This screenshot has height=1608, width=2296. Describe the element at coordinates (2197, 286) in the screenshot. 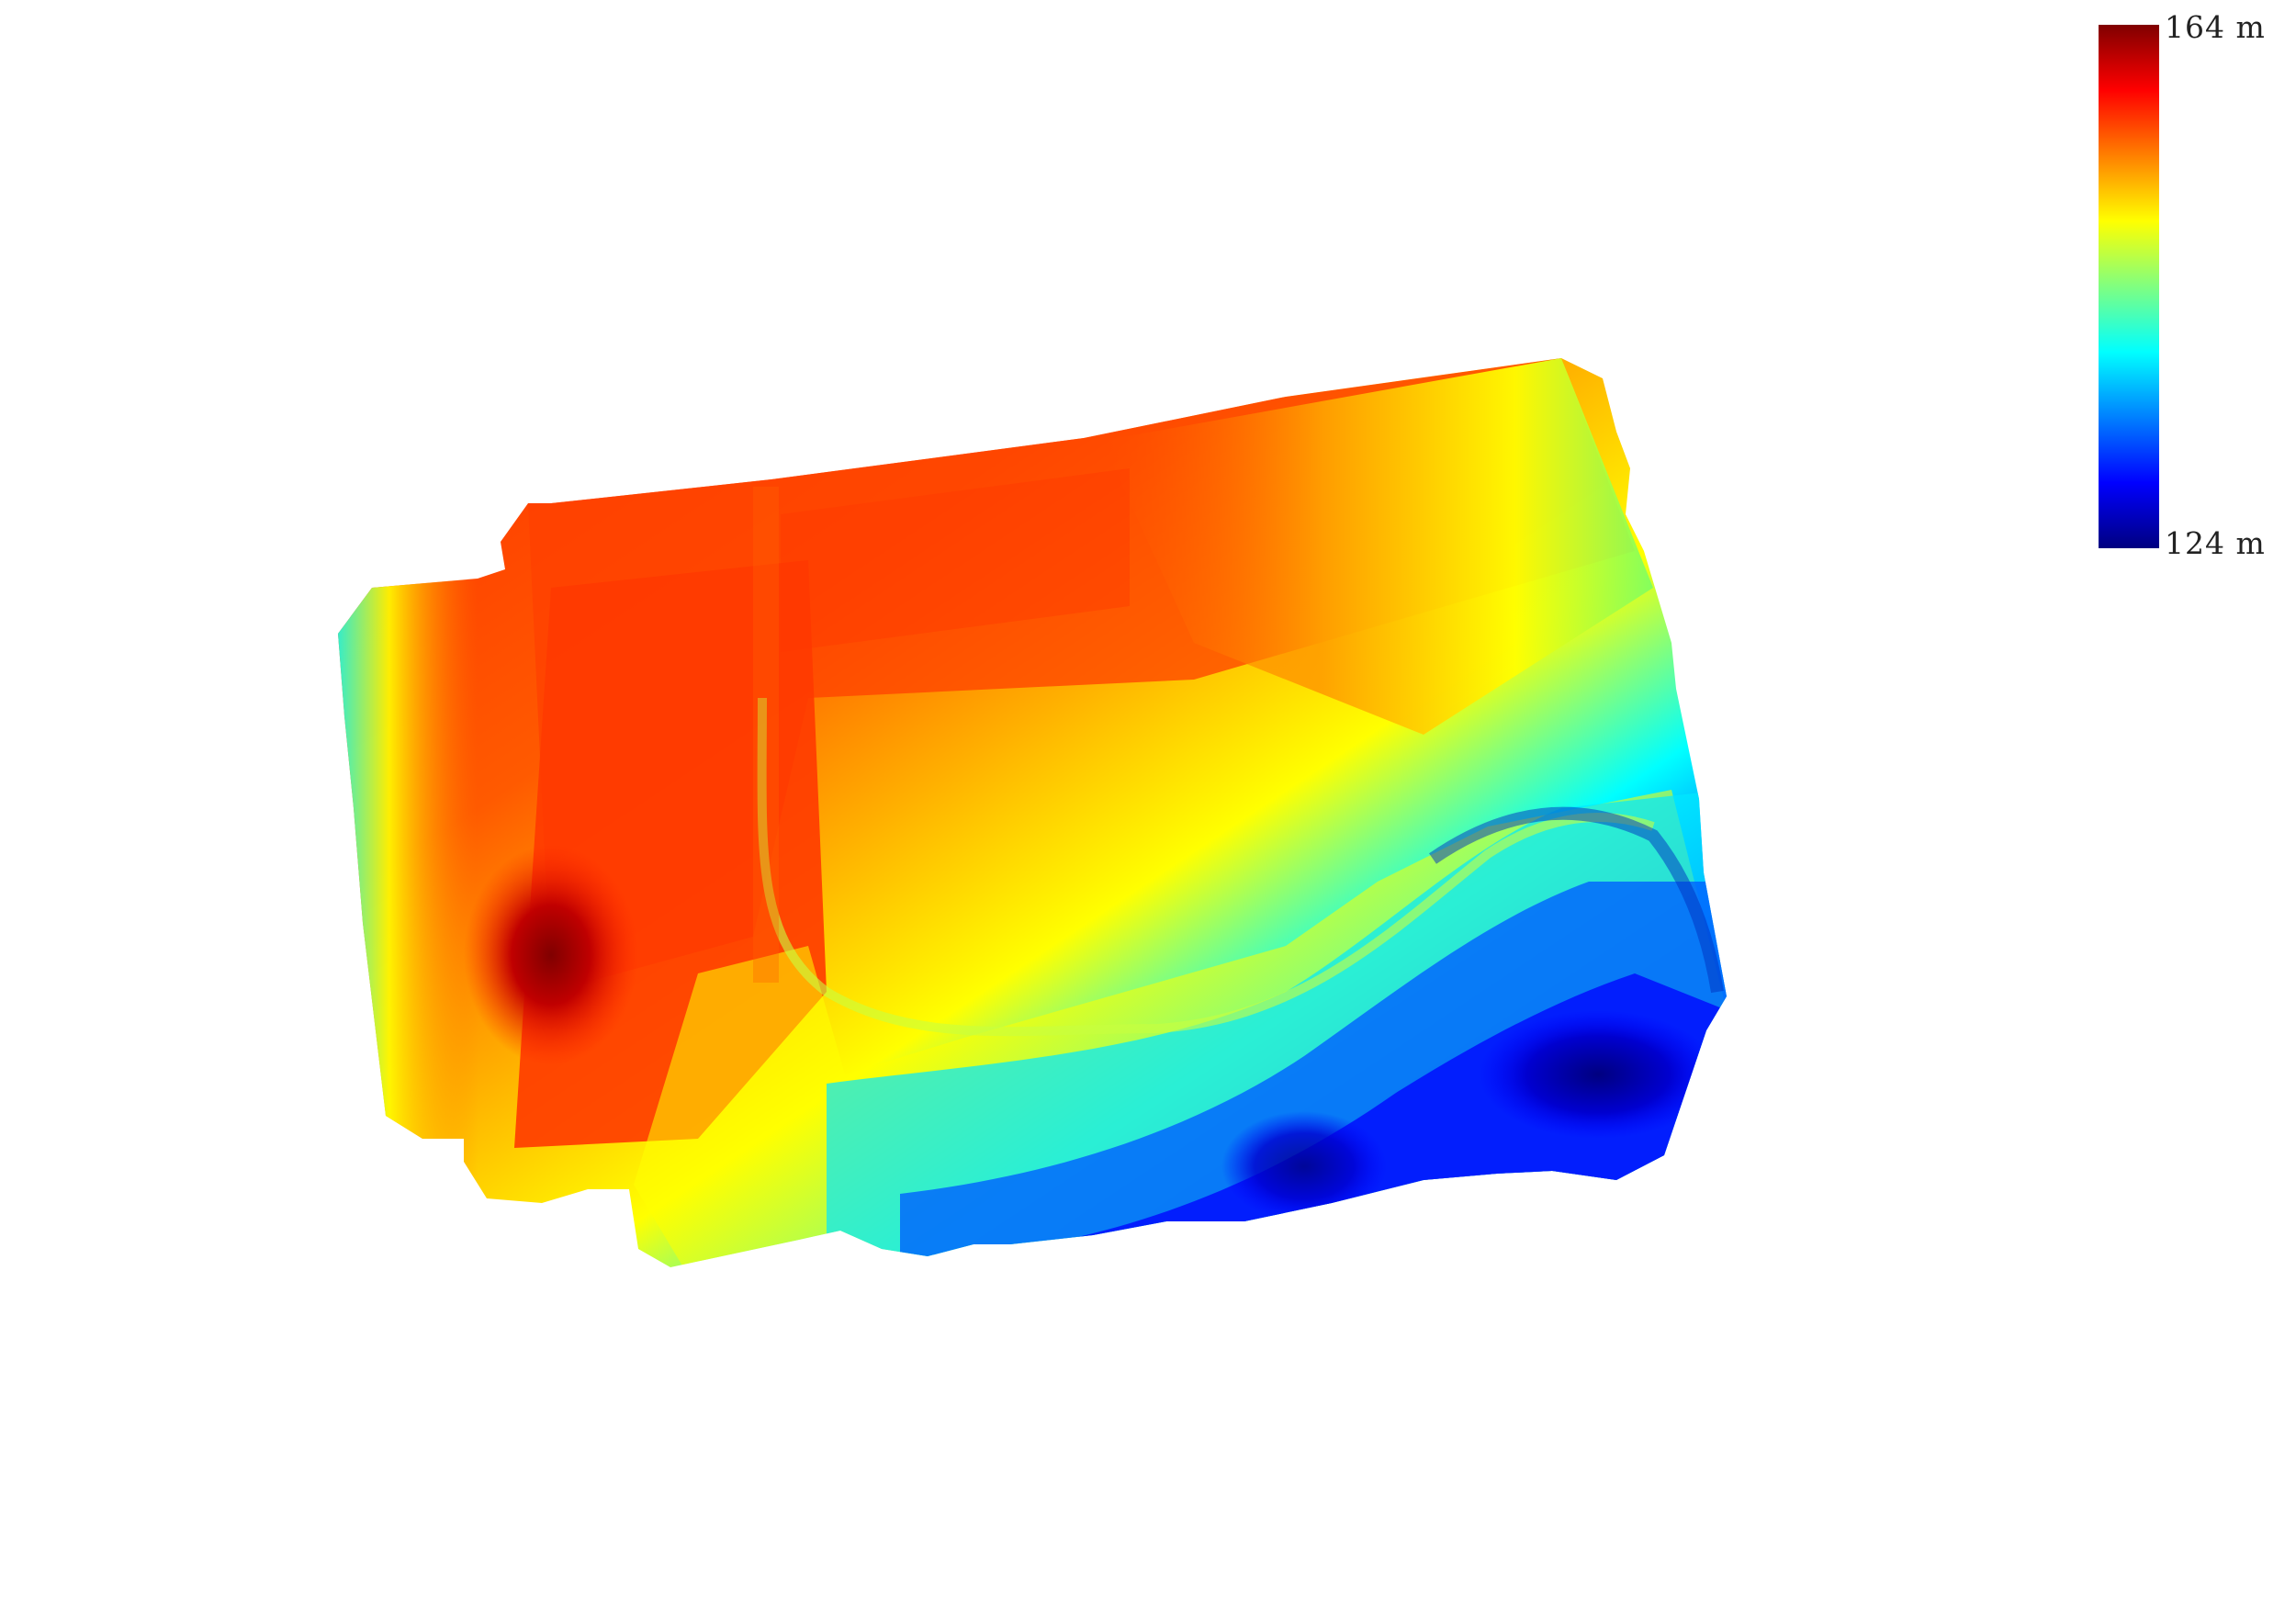

I see `elevation-legend: 164 m 124 m` at that location.